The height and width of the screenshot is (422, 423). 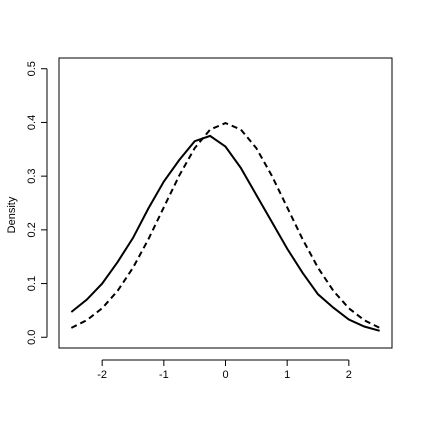 What do you see at coordinates (102, 375) in the screenshot?
I see `x-tick-label: -2` at bounding box center [102, 375].